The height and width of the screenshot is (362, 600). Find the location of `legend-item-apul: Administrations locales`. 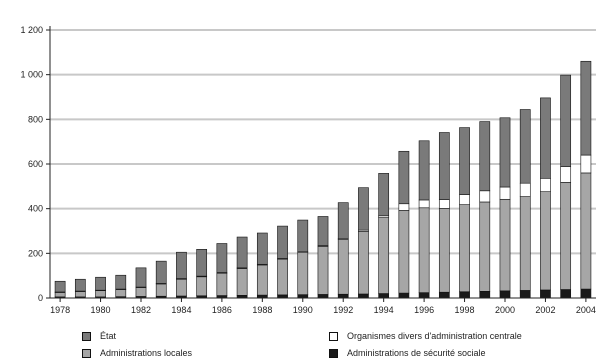

legend-item-apul: Administrations locales is located at coordinates (137, 353).